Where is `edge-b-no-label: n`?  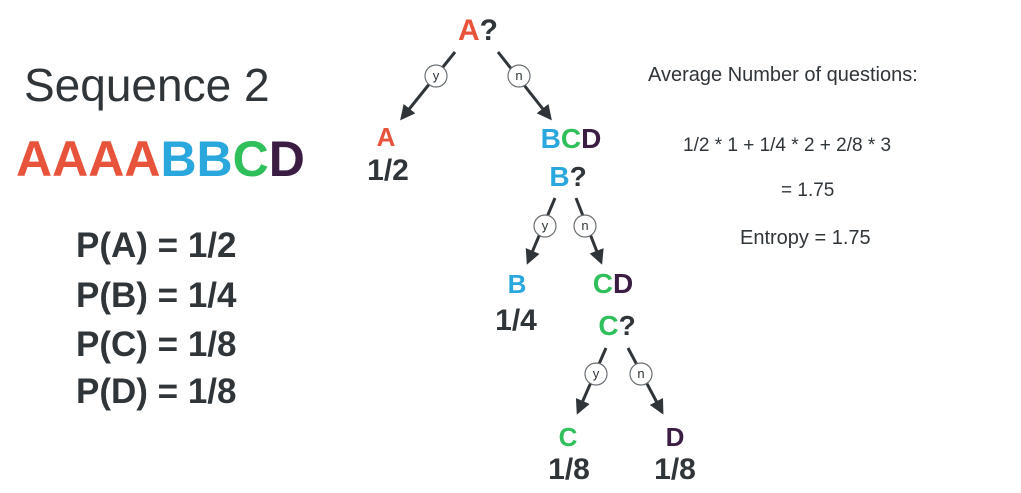 edge-b-no-label: n is located at coordinates (584, 225).